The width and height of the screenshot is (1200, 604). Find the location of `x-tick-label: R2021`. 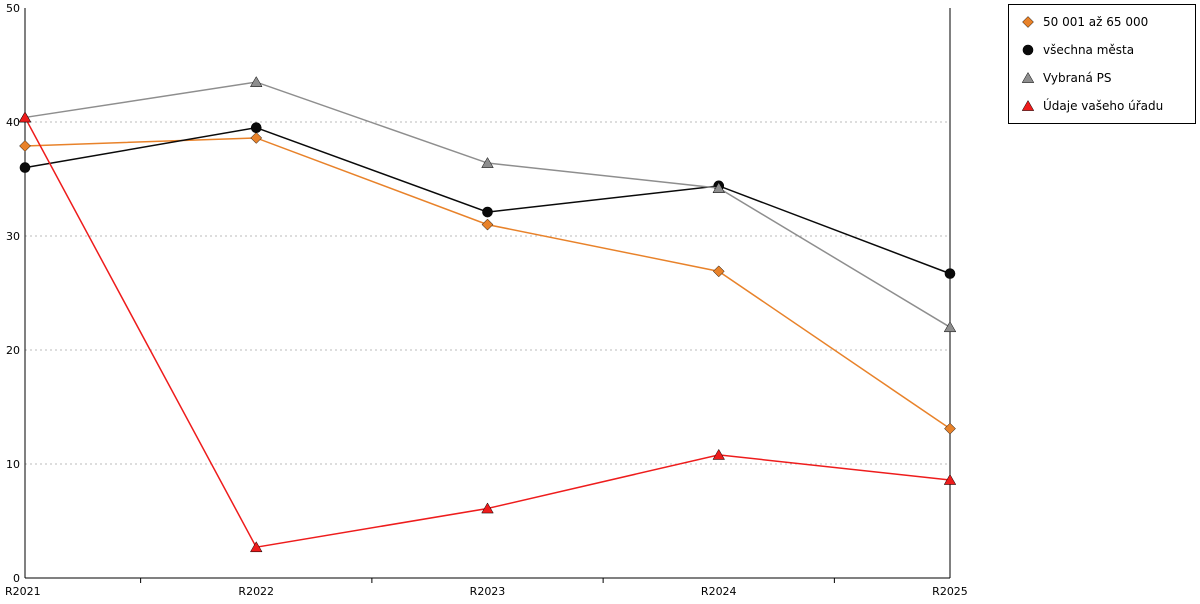

x-tick-label: R2021 is located at coordinates (23, 591).